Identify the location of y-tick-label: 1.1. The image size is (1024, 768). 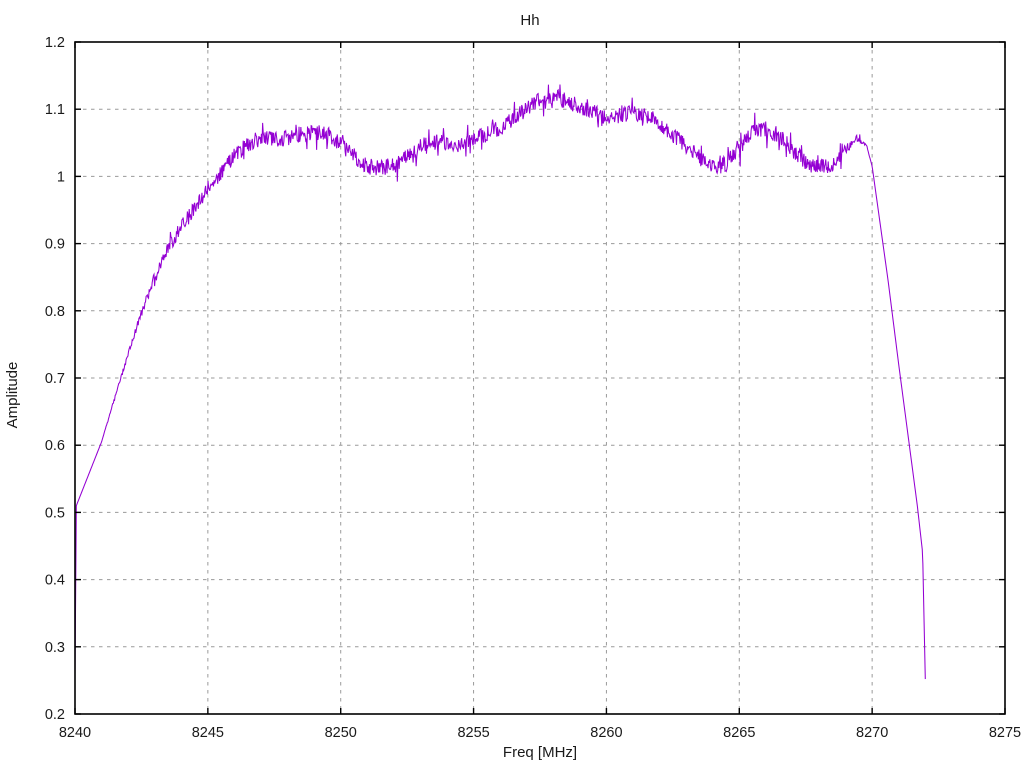
(55, 110).